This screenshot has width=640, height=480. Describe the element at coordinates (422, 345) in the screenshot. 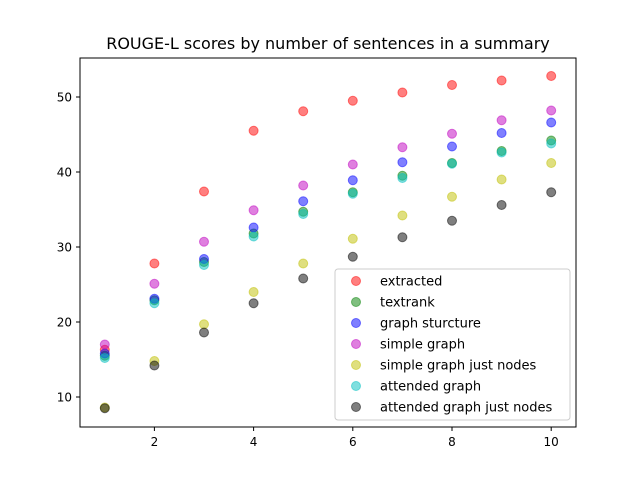

I see `legend-label: simple graph` at that location.